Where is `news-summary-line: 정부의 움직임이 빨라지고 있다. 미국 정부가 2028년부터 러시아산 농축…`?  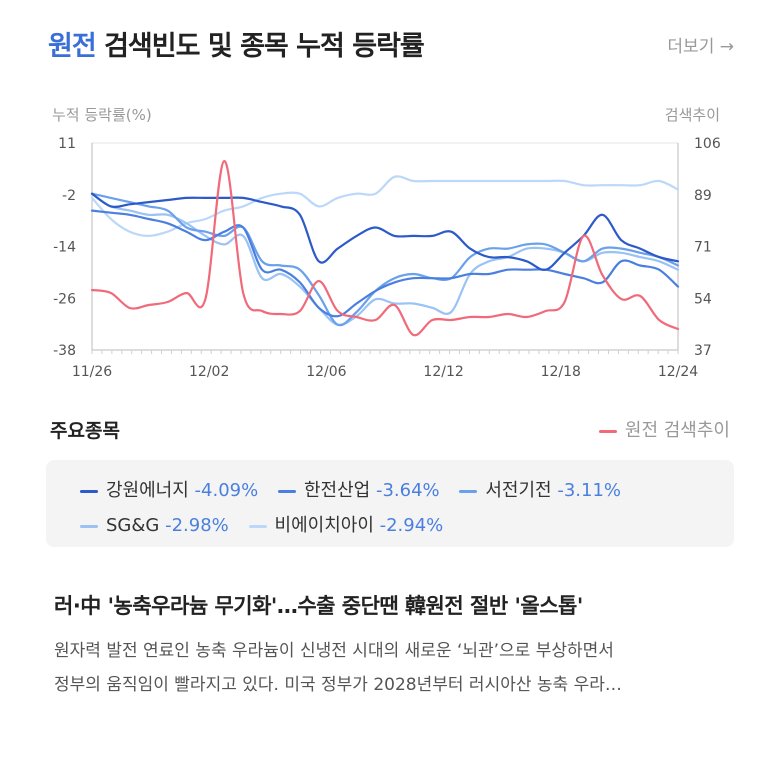
news-summary-line: 정부의 움직임이 빨라지고 있다. 미국 정부가 2028년부터 러시아산 농축… is located at coordinates (338, 685).